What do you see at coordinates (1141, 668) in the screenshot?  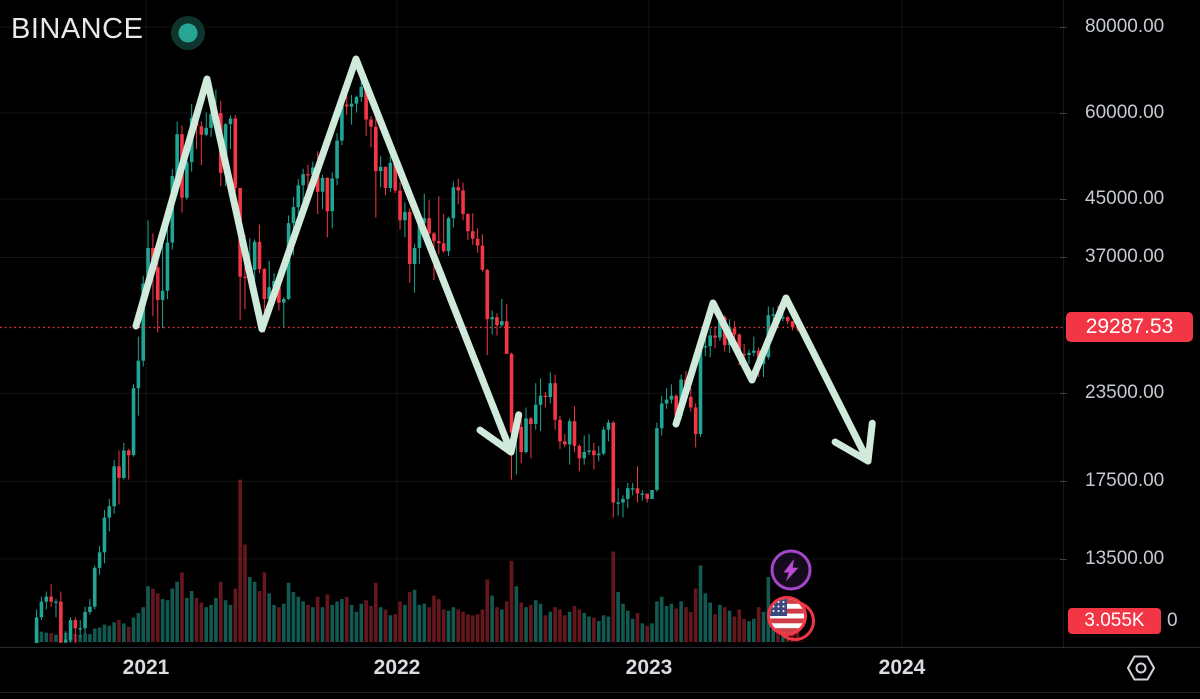 I see `hexagon-settings-icon` at bounding box center [1141, 668].